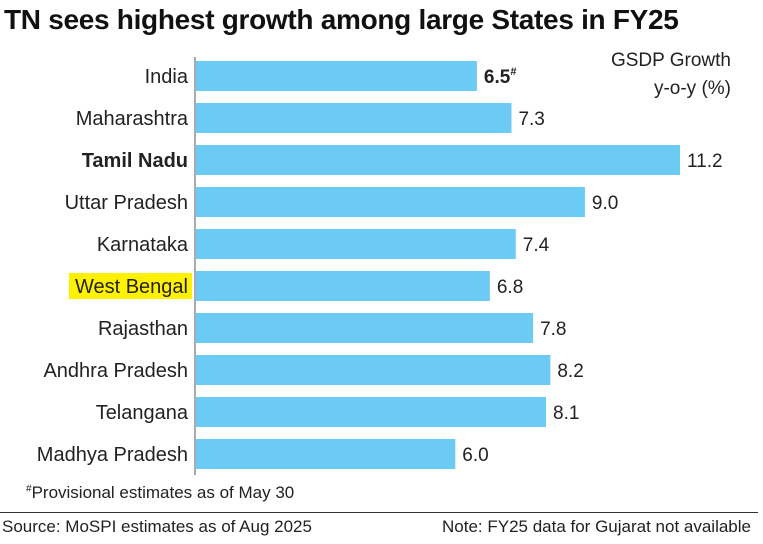  Describe the element at coordinates (163, 492) in the screenshot. I see `footnote-text: Provisional estimates as of May 30` at that location.